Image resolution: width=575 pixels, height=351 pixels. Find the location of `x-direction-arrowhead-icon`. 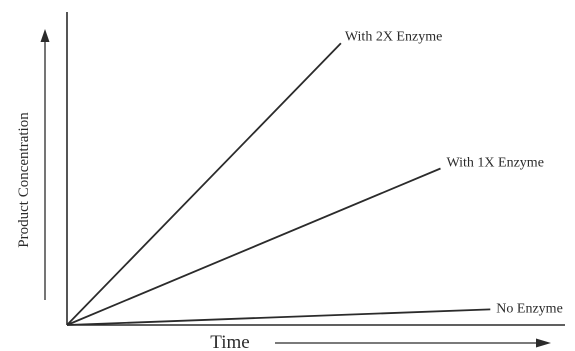

x-direction-arrowhead-icon is located at coordinates (543, 343).